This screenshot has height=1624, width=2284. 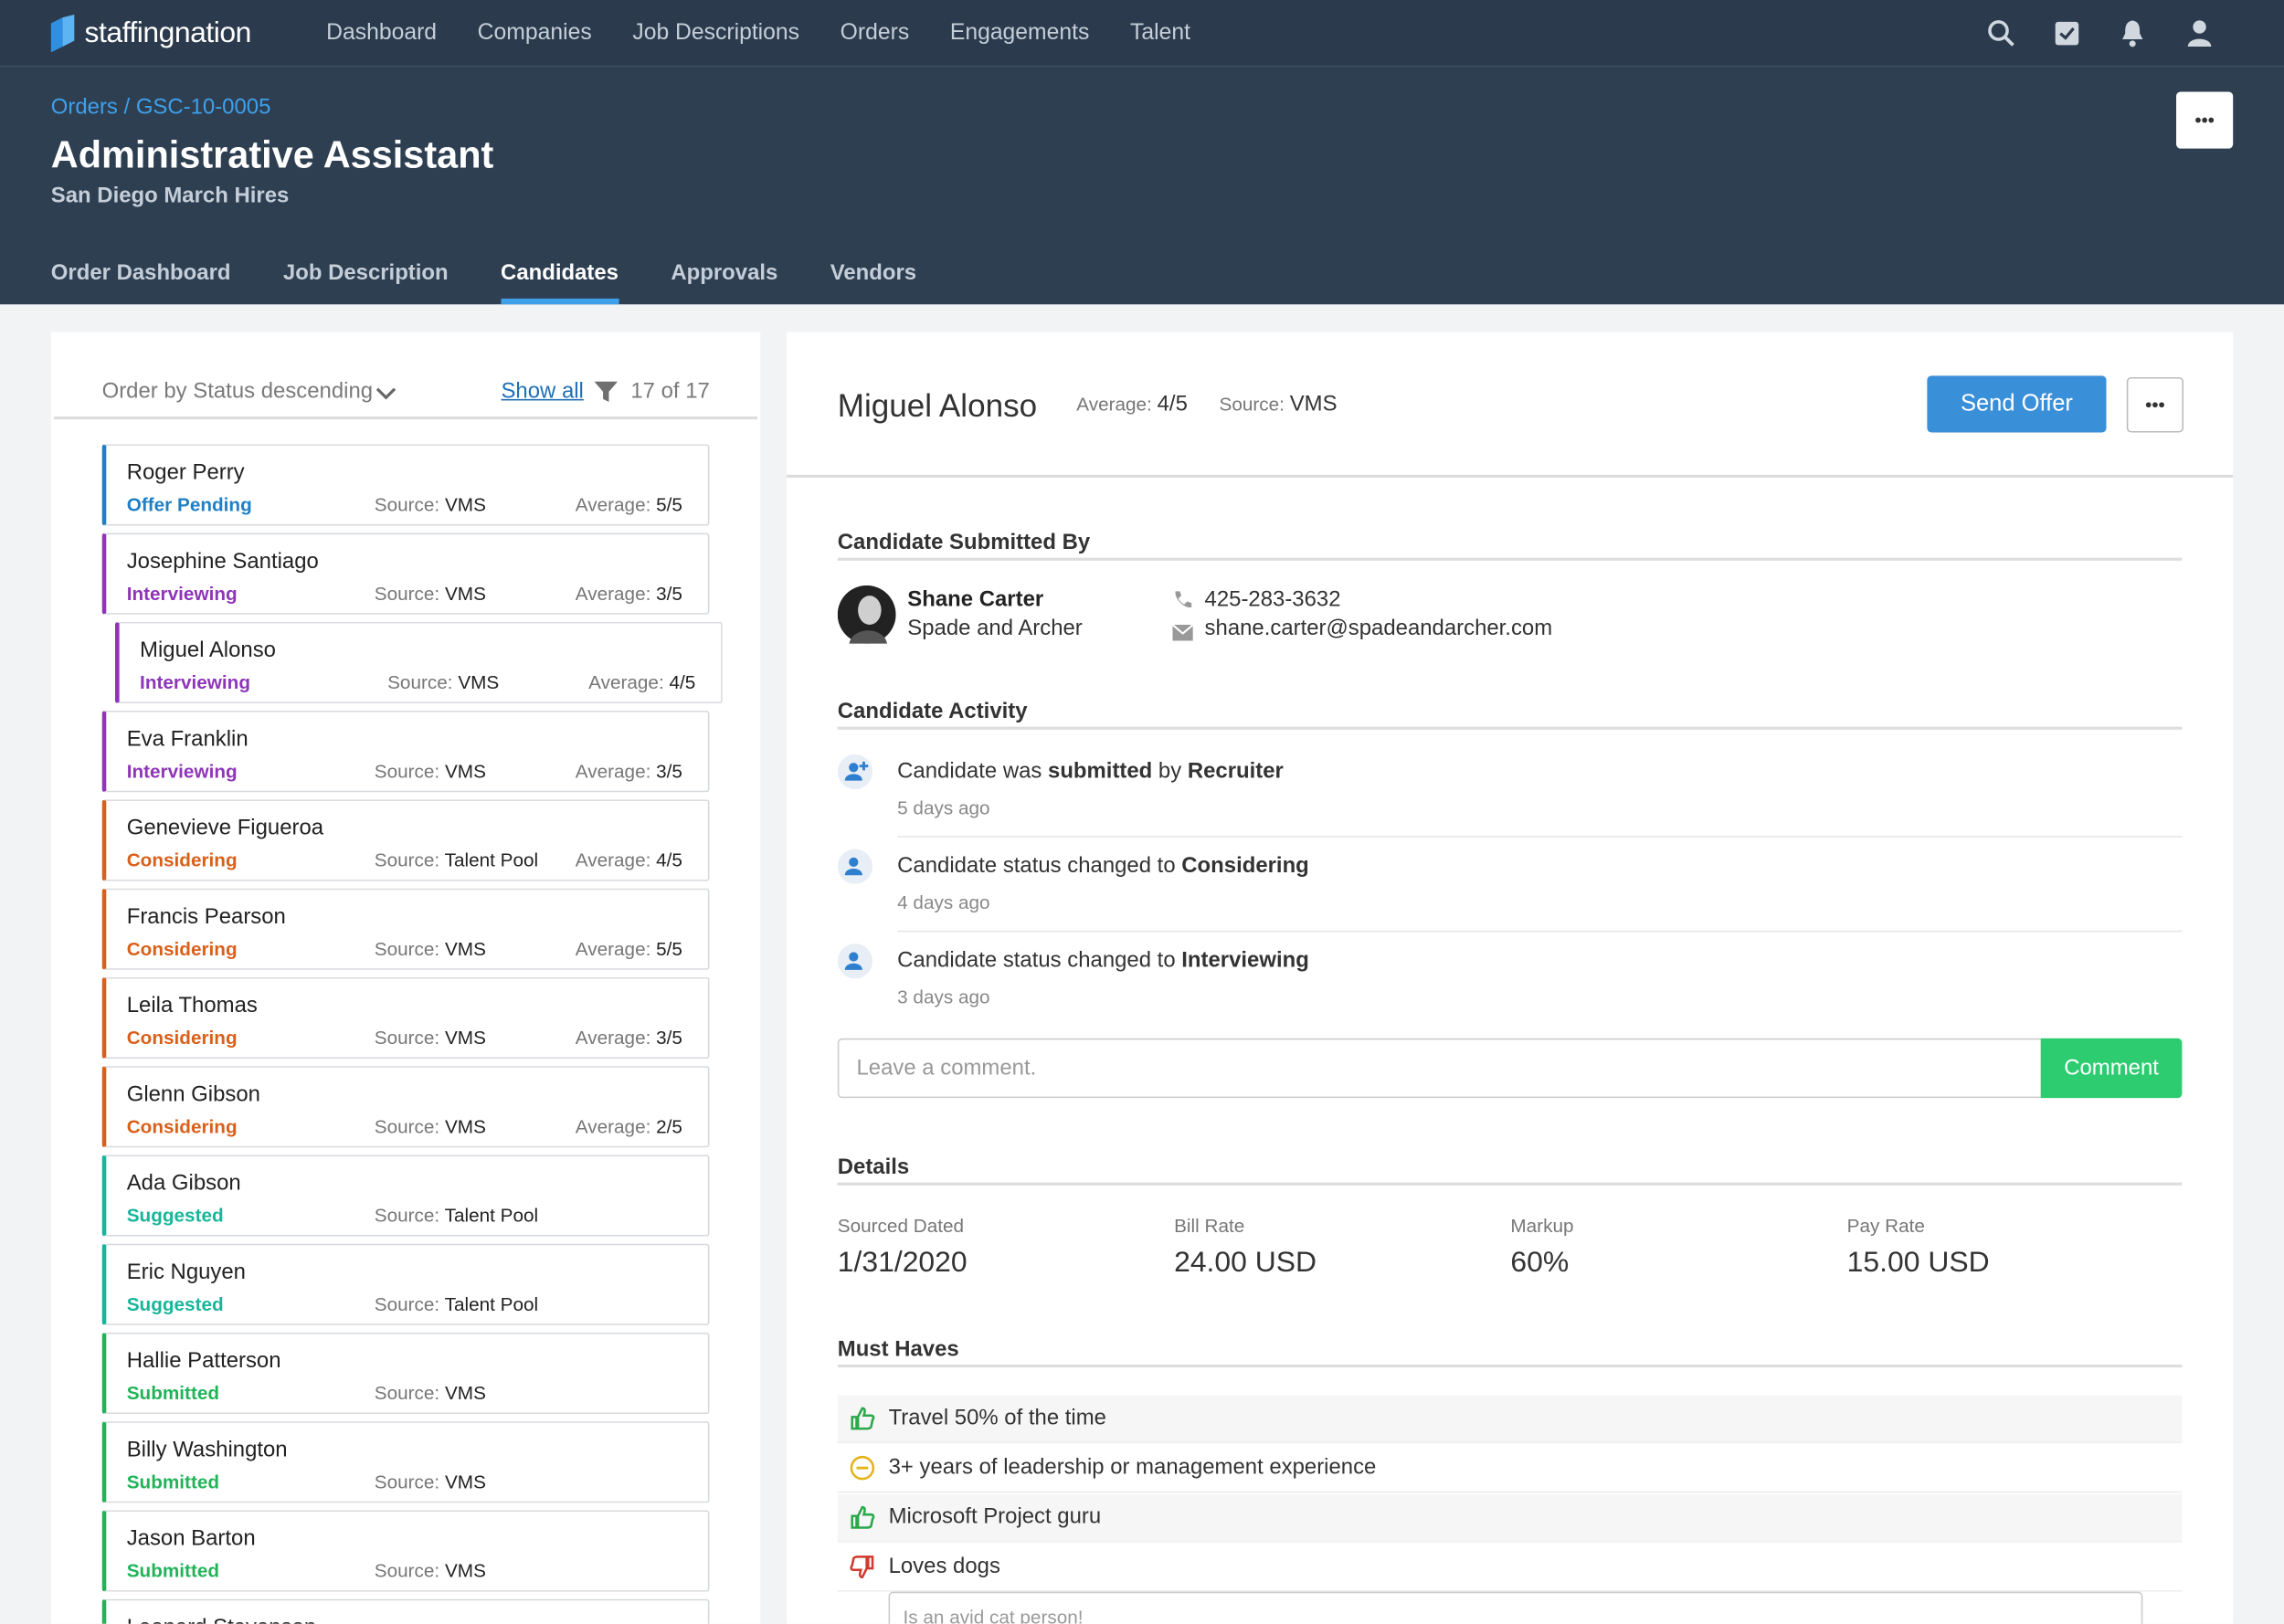 What do you see at coordinates (405, 1462) in the screenshot?
I see `candidate-card: Billy Washington Submitted Source: VMS` at bounding box center [405, 1462].